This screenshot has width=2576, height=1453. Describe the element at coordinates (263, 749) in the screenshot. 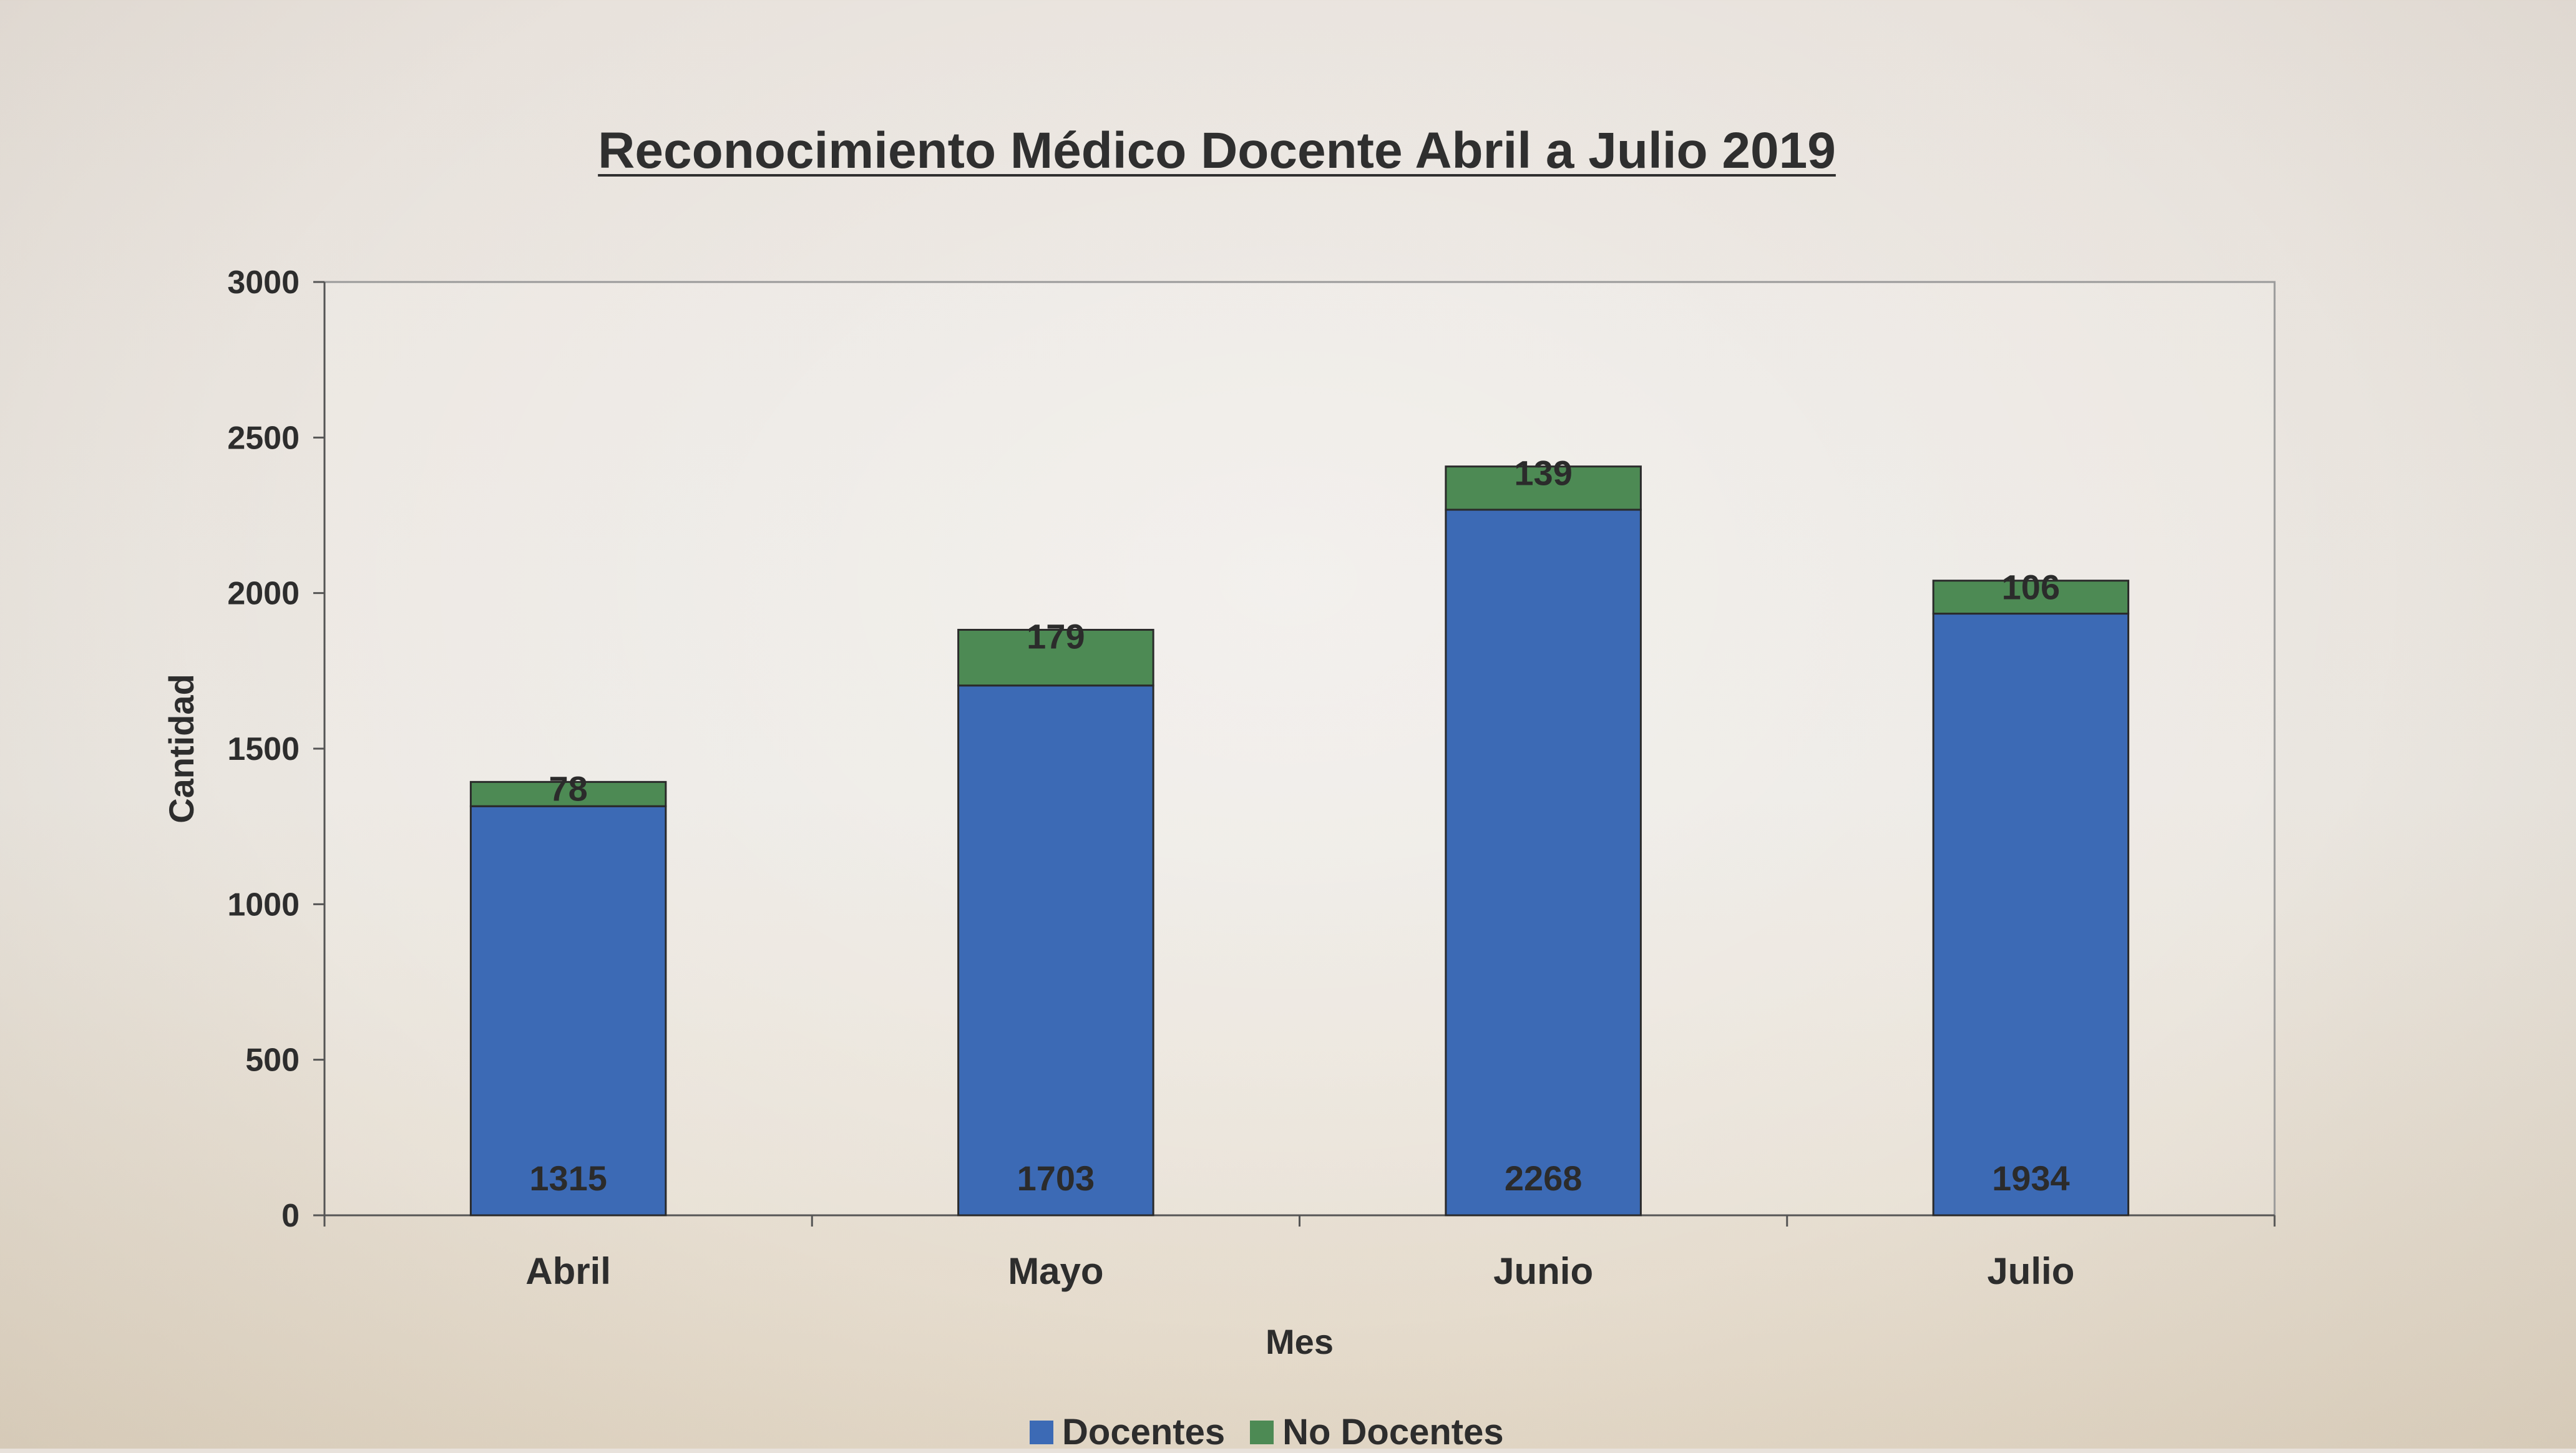

I see `y-tick-label: 1500` at that location.